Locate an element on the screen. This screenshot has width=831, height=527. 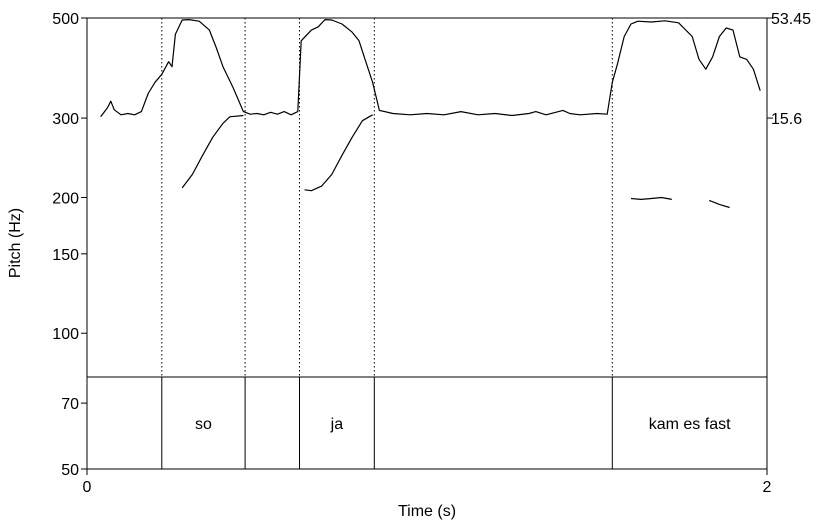
x-tick-label: 0 is located at coordinates (87, 487).